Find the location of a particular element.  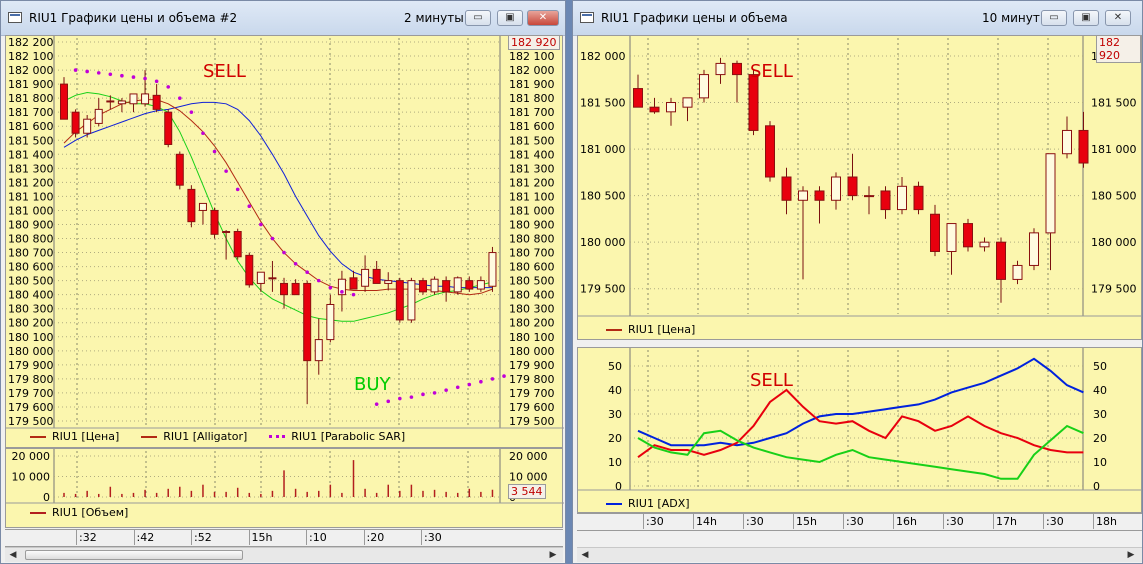

adx-line is located at coordinates (860, 402).